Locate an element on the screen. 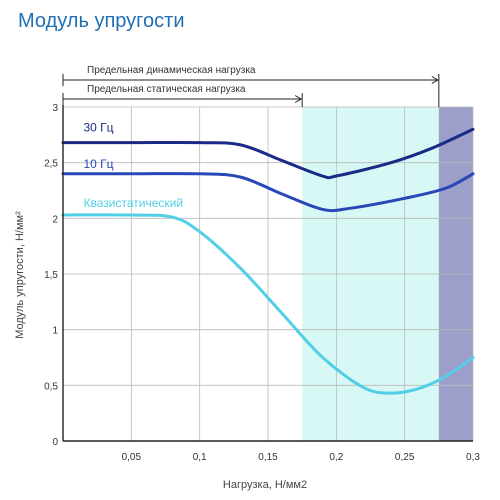 The height and width of the screenshot is (500, 500). range-label: Предельная статическая нагрузка is located at coordinates (166, 89).